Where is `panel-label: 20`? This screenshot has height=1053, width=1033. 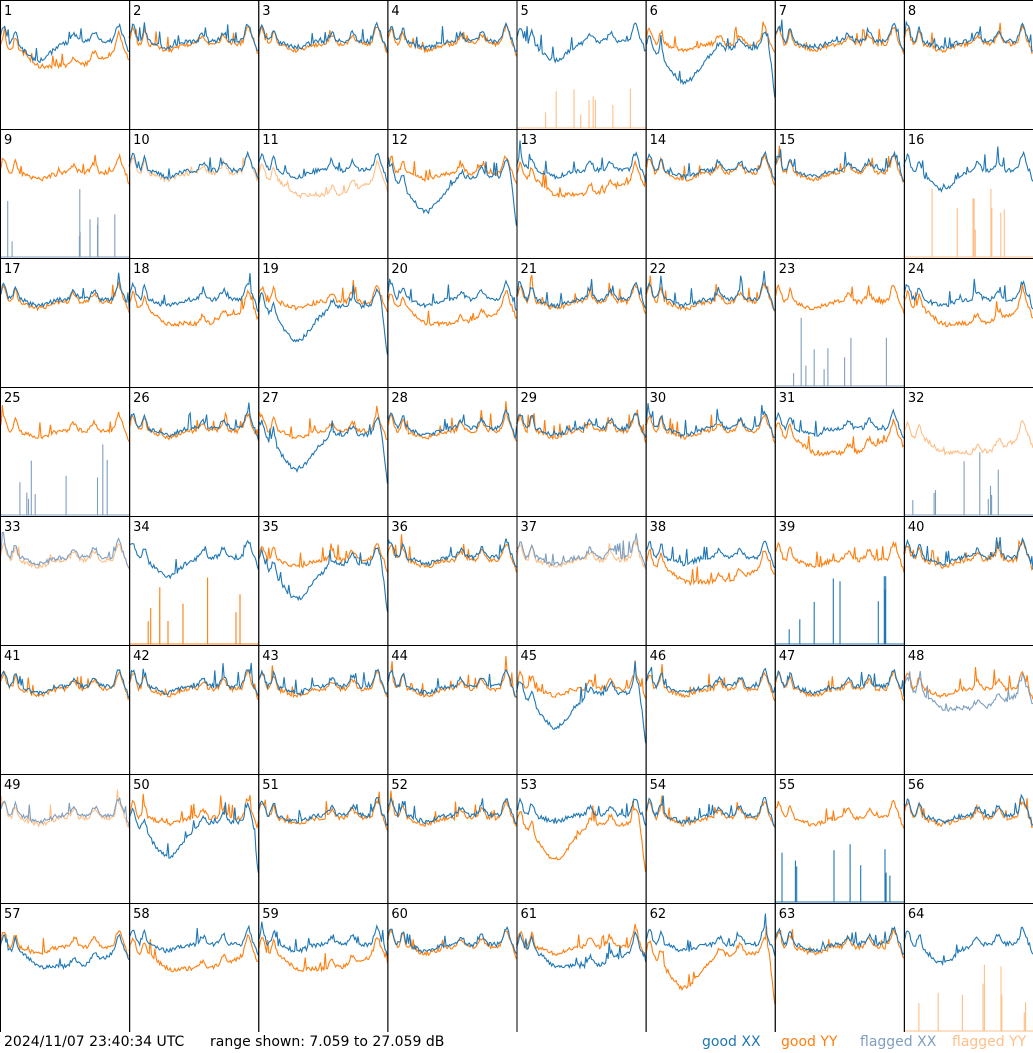
panel-label: 20 is located at coordinates (399, 269).